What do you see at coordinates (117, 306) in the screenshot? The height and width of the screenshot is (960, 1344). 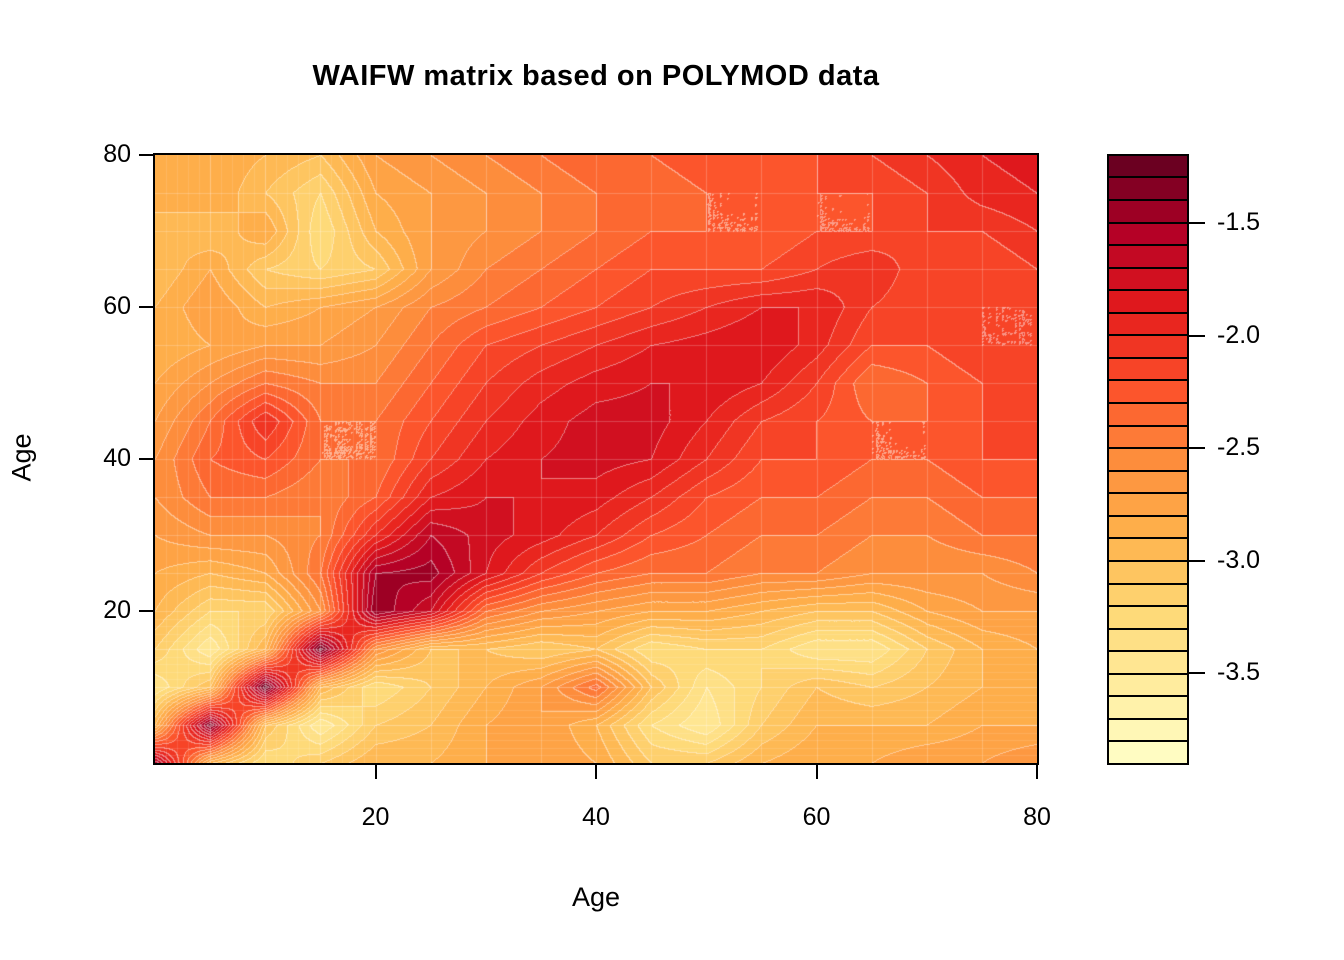 I see `y-axis-tick-label: 60` at bounding box center [117, 306].